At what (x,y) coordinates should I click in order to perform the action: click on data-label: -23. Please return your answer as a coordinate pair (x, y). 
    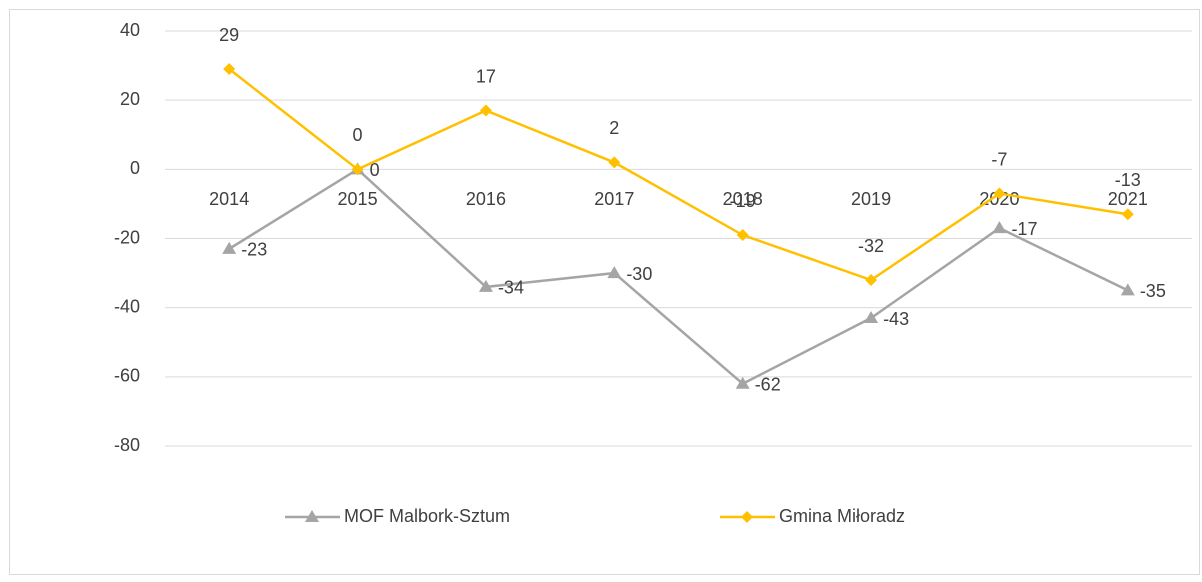
    Looking at the image, I should click on (254, 250).